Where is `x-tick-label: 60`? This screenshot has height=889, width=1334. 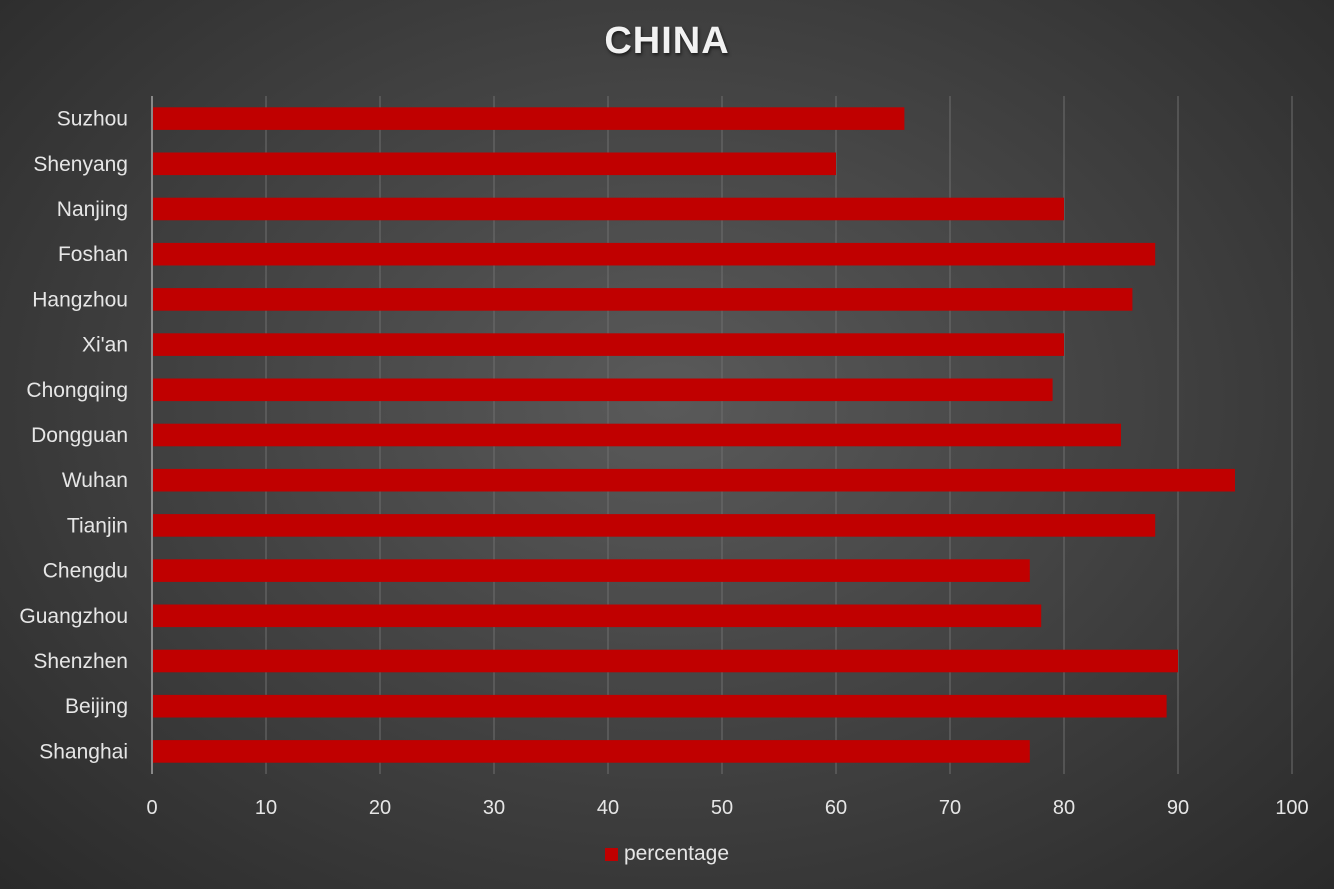 x-tick-label: 60 is located at coordinates (836, 808).